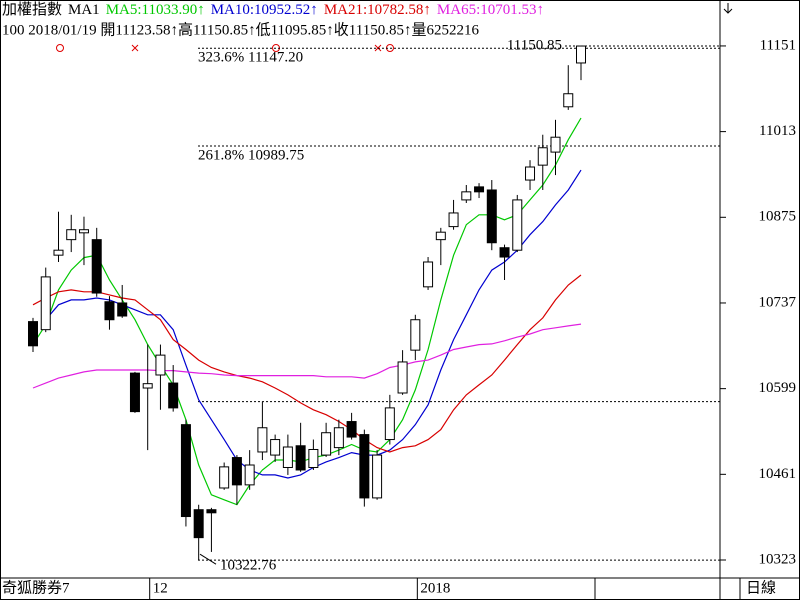 This screenshot has width=800, height=600. Describe the element at coordinates (251, 155) in the screenshot. I see `level-label: 261.8% 10989.75` at that location.